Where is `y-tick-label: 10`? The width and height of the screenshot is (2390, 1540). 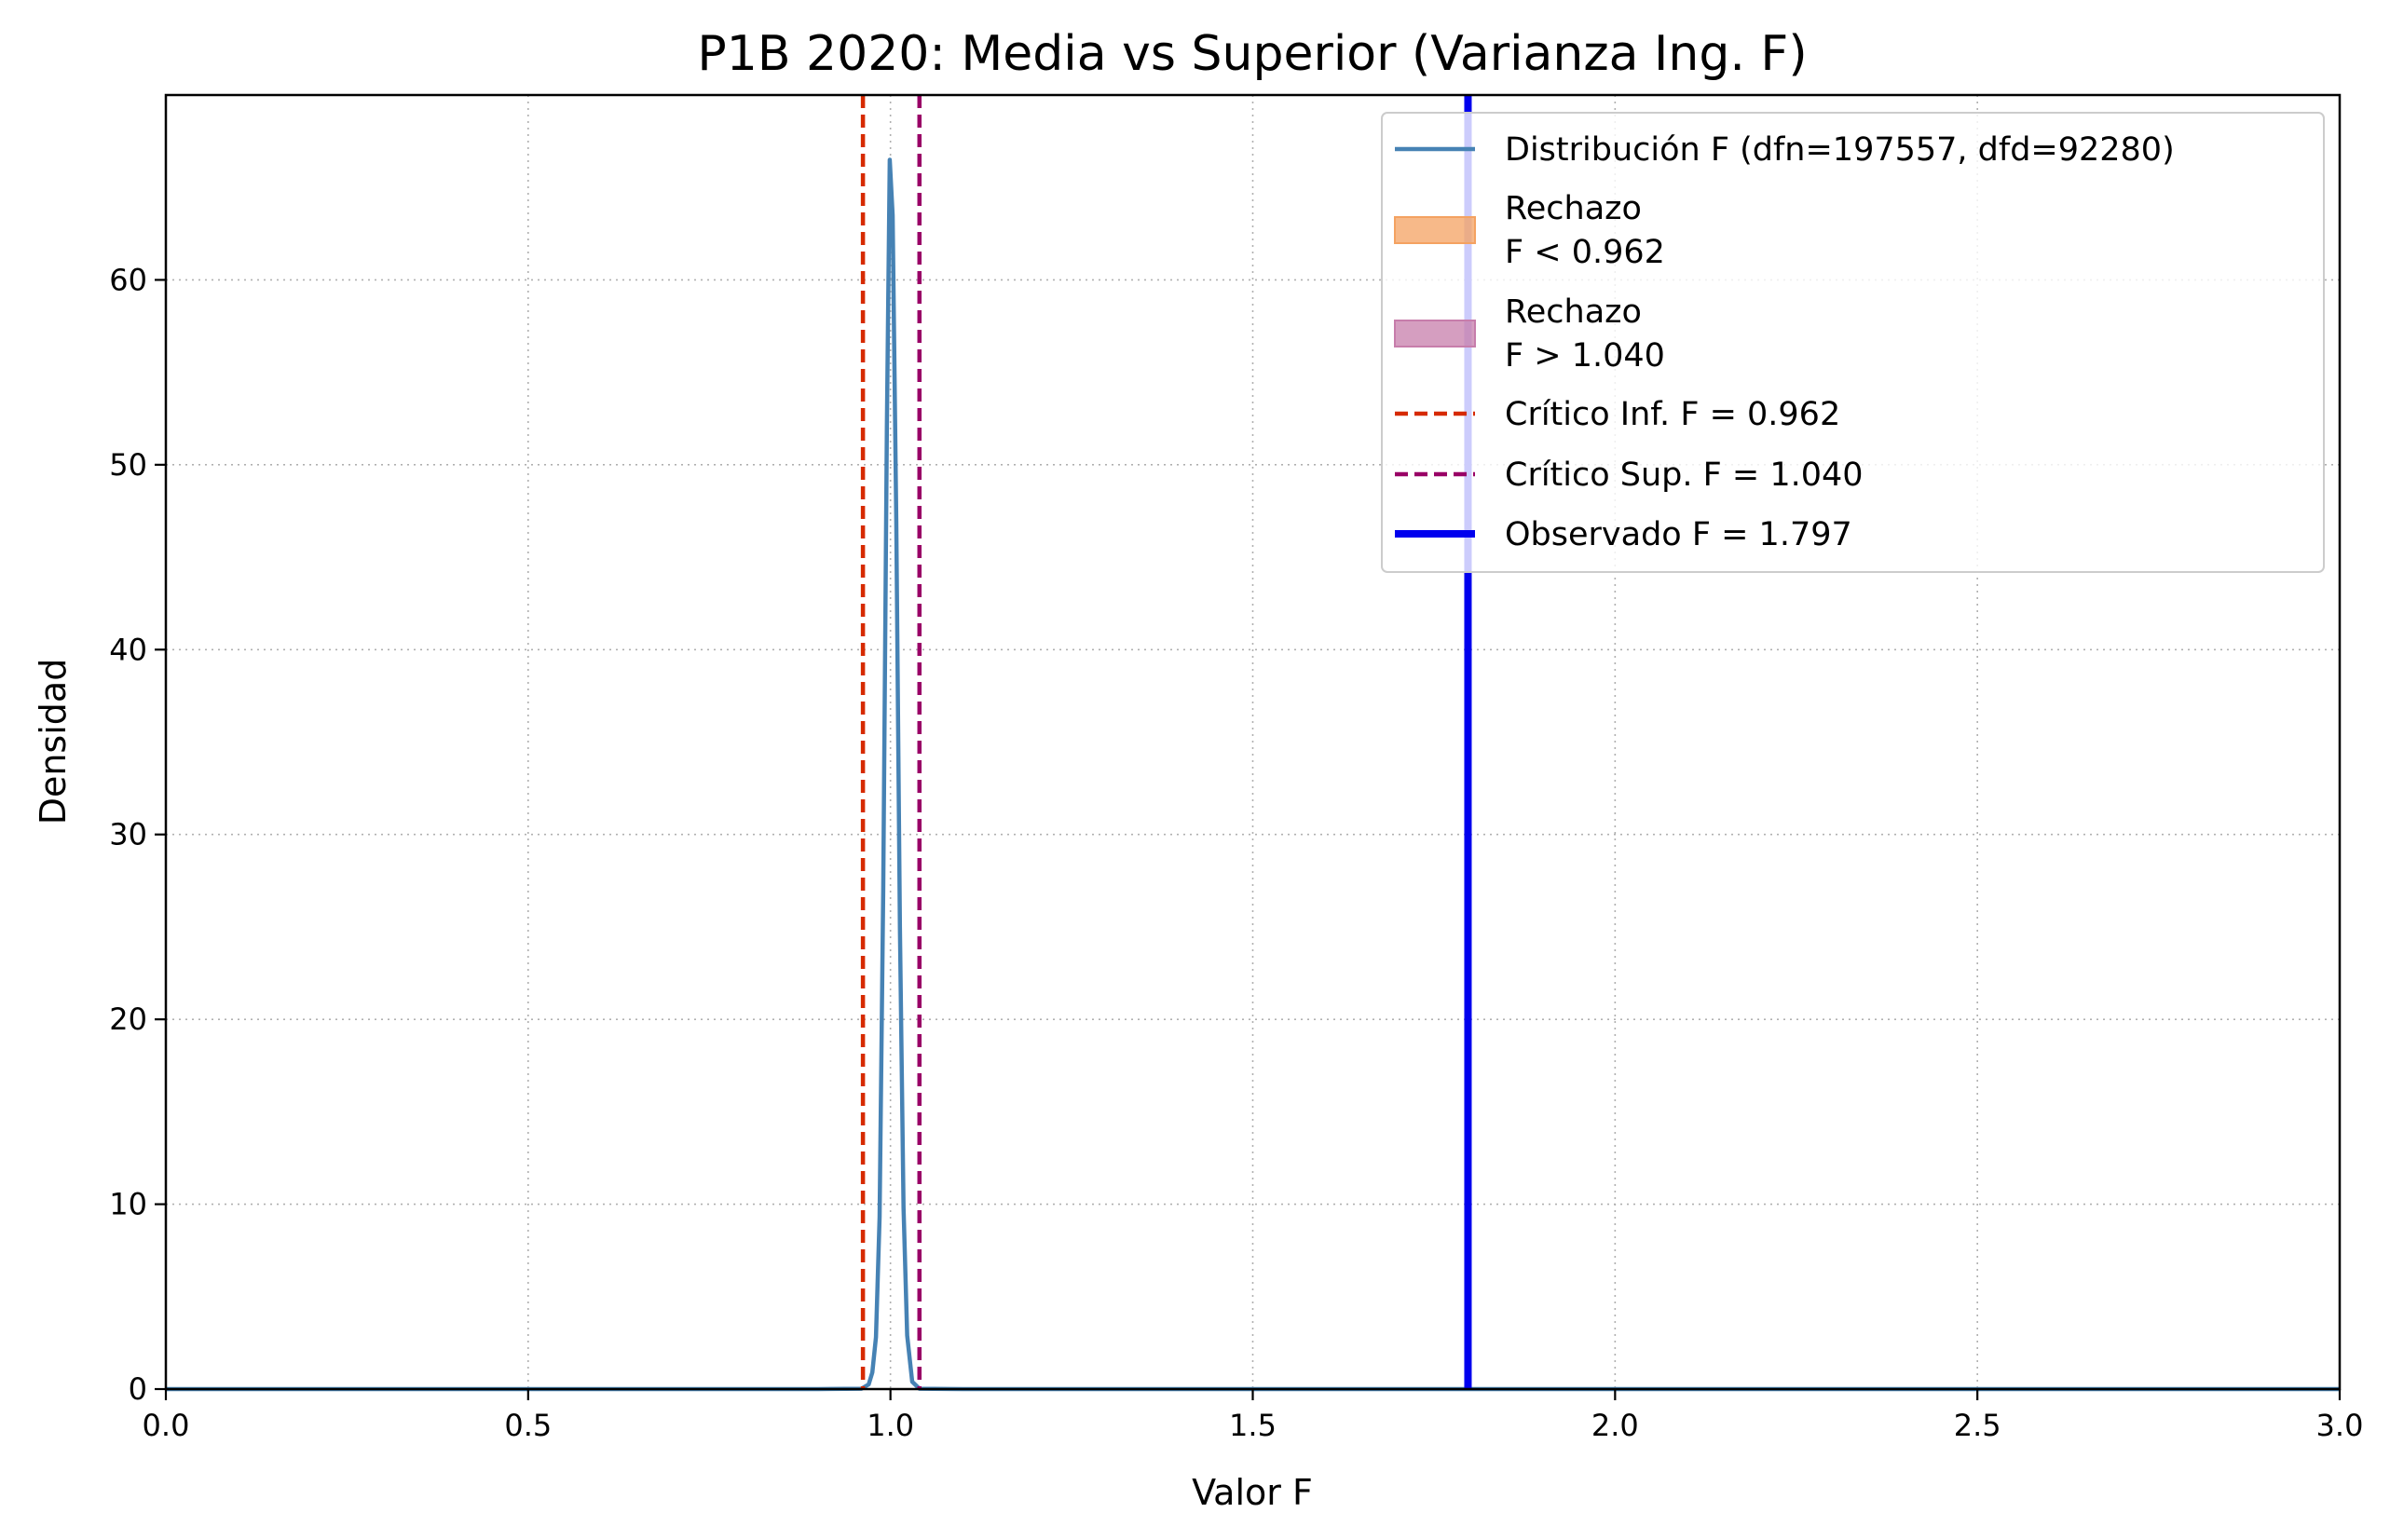 y-tick-label: 10 is located at coordinates (128, 1204).